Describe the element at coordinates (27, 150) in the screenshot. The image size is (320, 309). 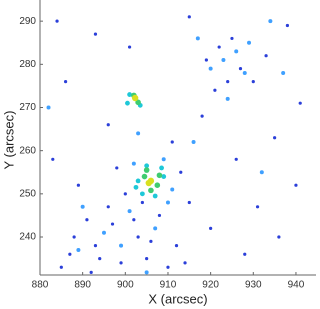
I see `y-tick-label: 260` at that location.